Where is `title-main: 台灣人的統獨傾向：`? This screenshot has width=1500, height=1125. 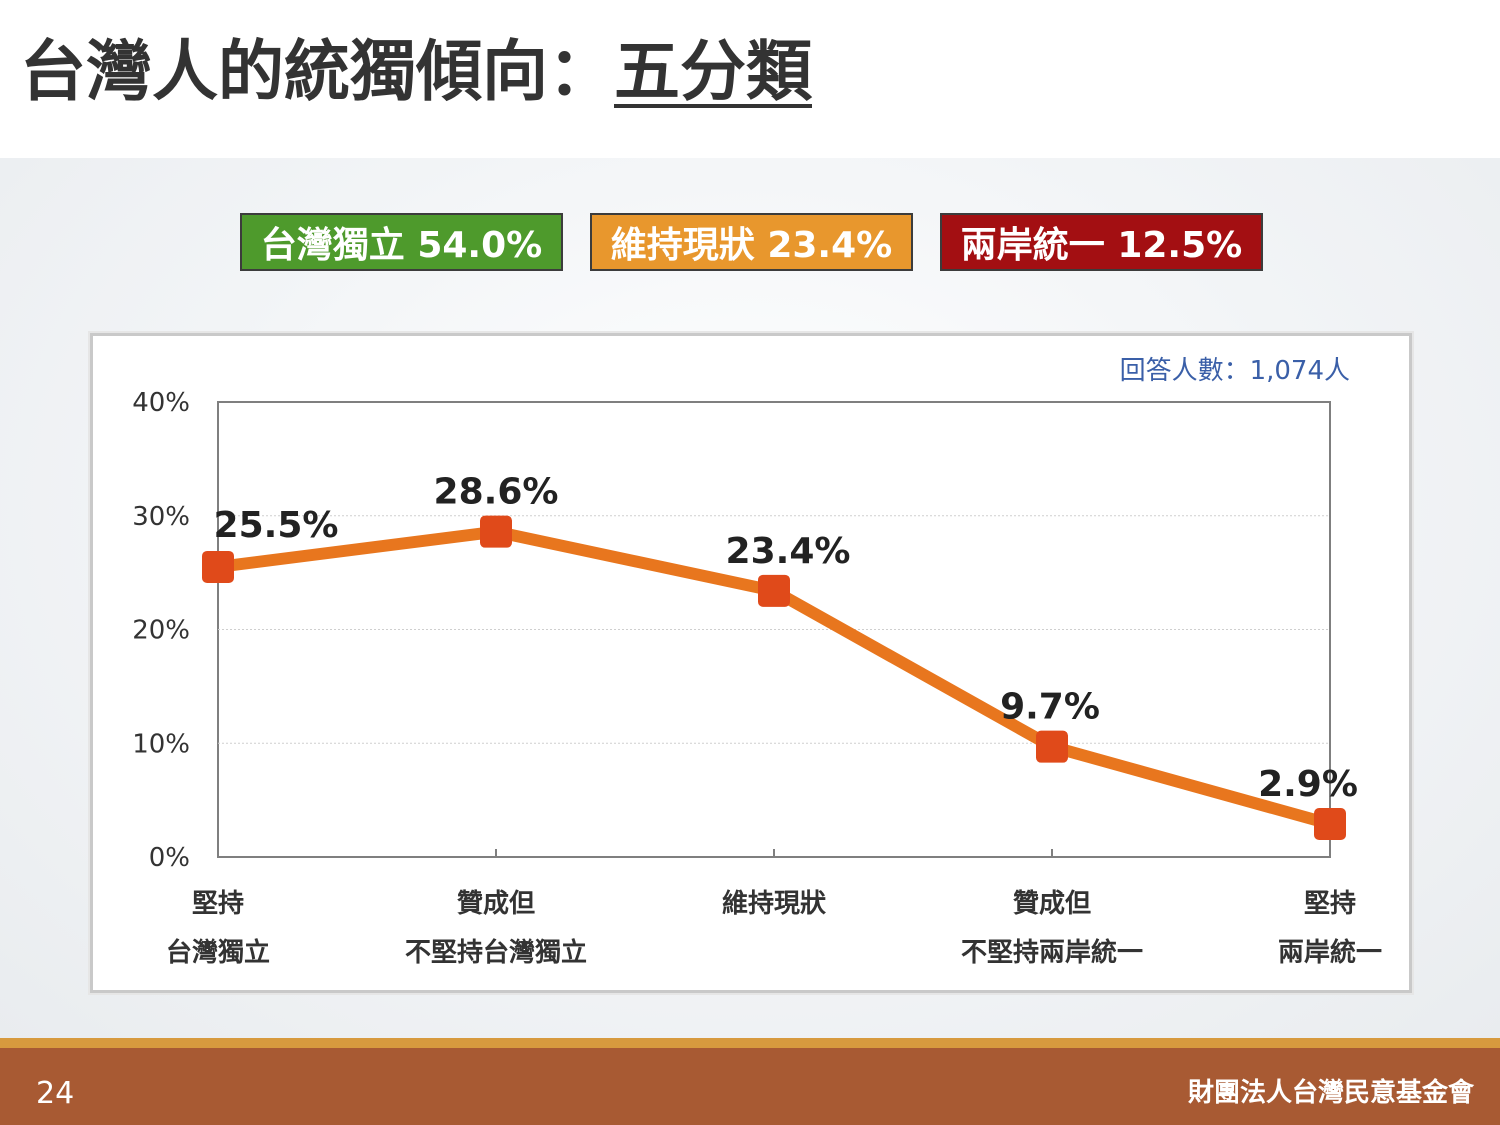
title-main: 台灣人的統獨傾向： is located at coordinates (317, 71).